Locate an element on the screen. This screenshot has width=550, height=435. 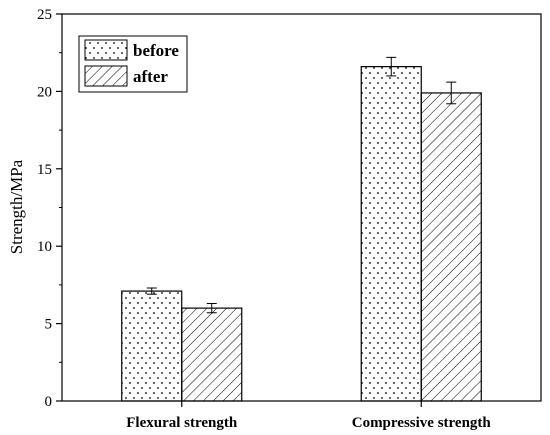
y-axis-ticks: 0 5 10 15 20 25 is located at coordinates (49, 208).